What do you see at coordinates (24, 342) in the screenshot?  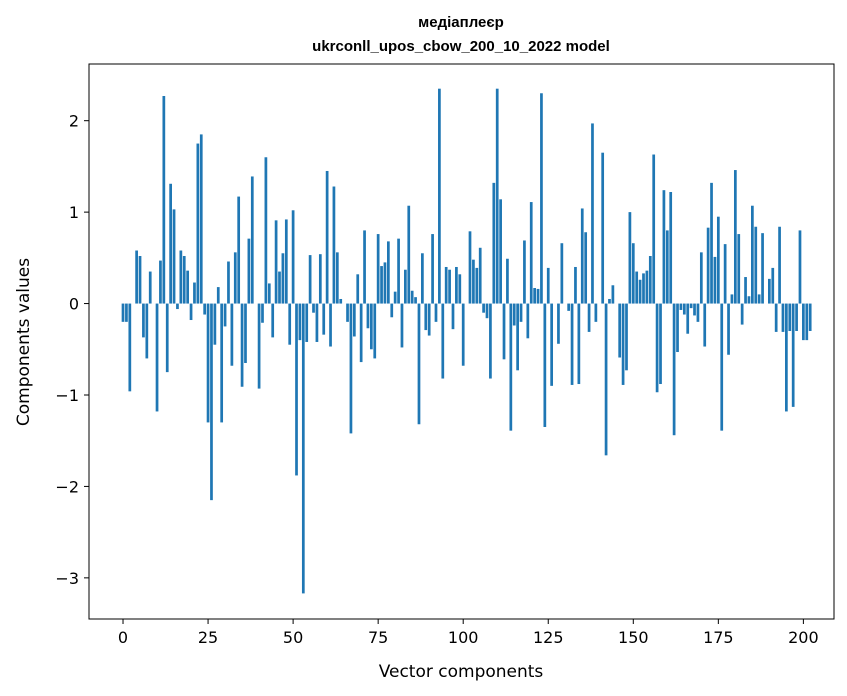 I see `y-axis-label: Components values` at bounding box center [24, 342].